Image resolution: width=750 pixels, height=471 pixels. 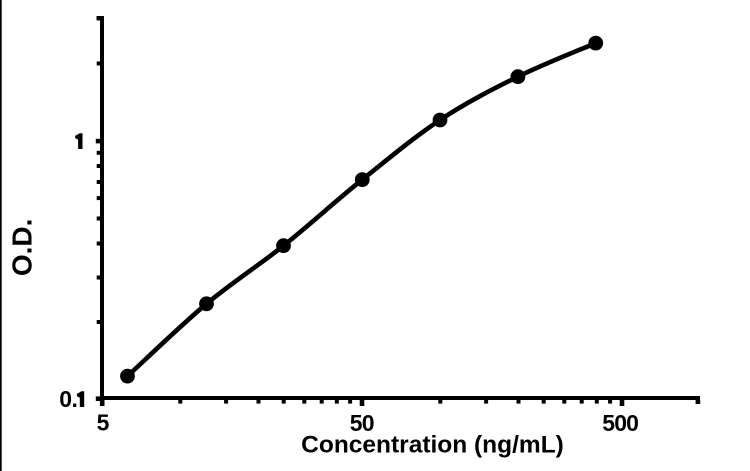 I want to click on svg-text: 0., so click(x=68, y=399).